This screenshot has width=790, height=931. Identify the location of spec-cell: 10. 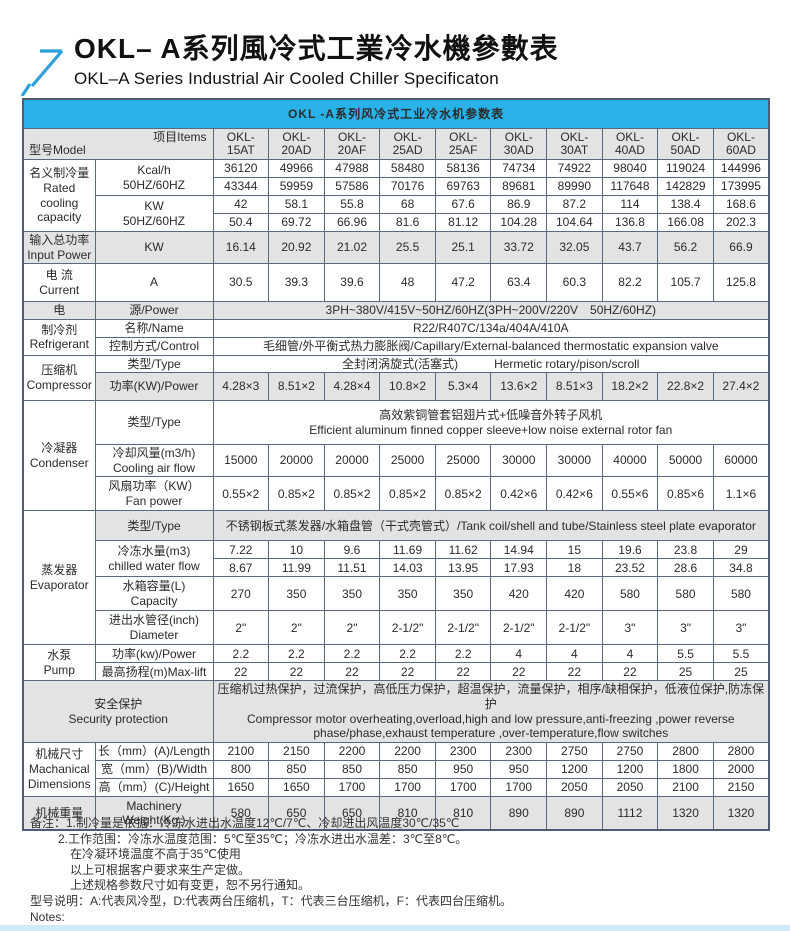
(296, 550).